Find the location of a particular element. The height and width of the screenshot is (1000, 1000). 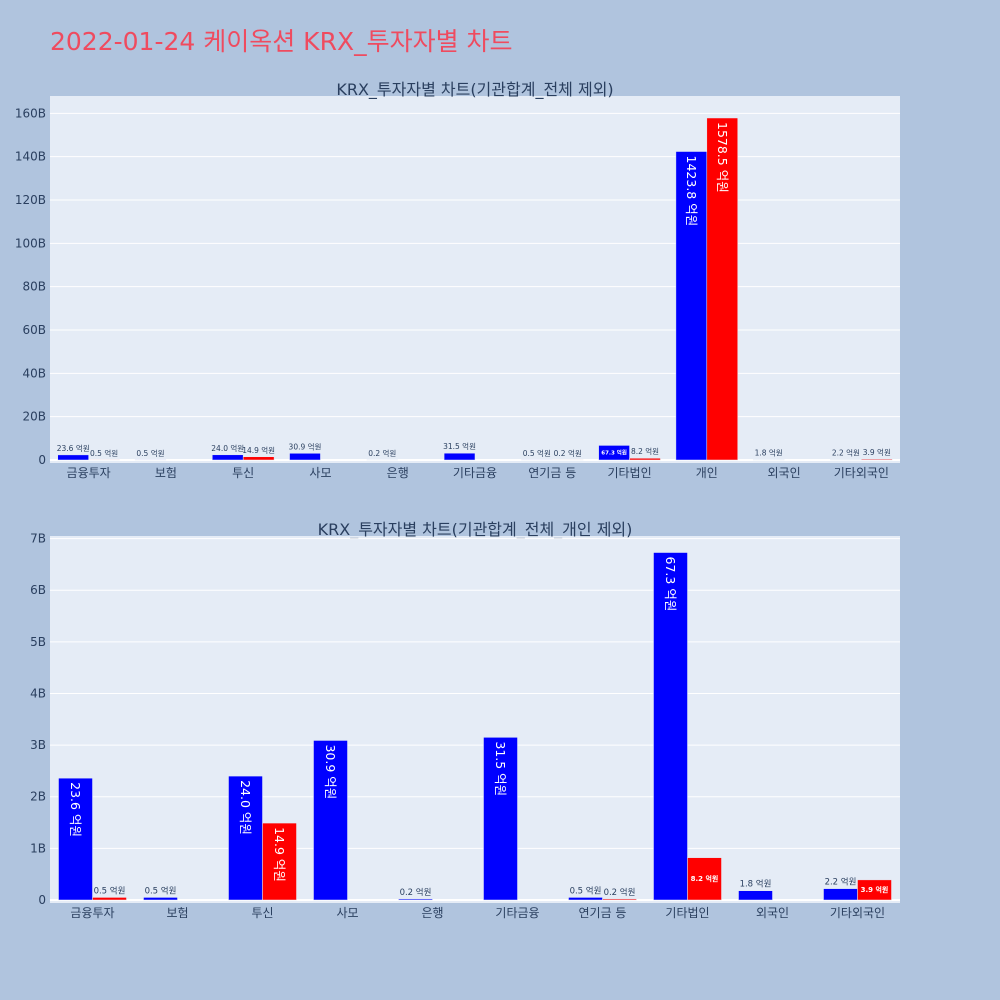

y-tick-label: 4B is located at coordinates (38, 693).